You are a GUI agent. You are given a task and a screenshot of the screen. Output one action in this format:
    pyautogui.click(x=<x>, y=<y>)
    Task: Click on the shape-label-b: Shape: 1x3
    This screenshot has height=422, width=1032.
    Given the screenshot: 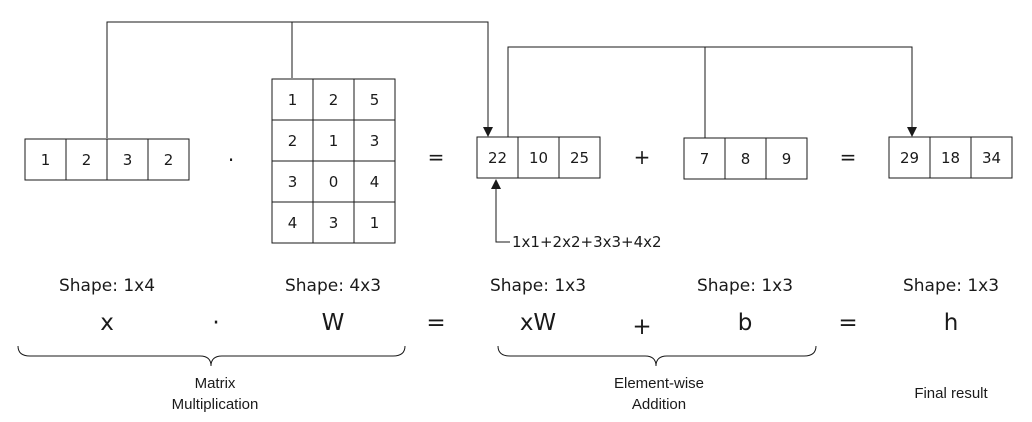 What is the action you would take?
    pyautogui.click(x=745, y=286)
    